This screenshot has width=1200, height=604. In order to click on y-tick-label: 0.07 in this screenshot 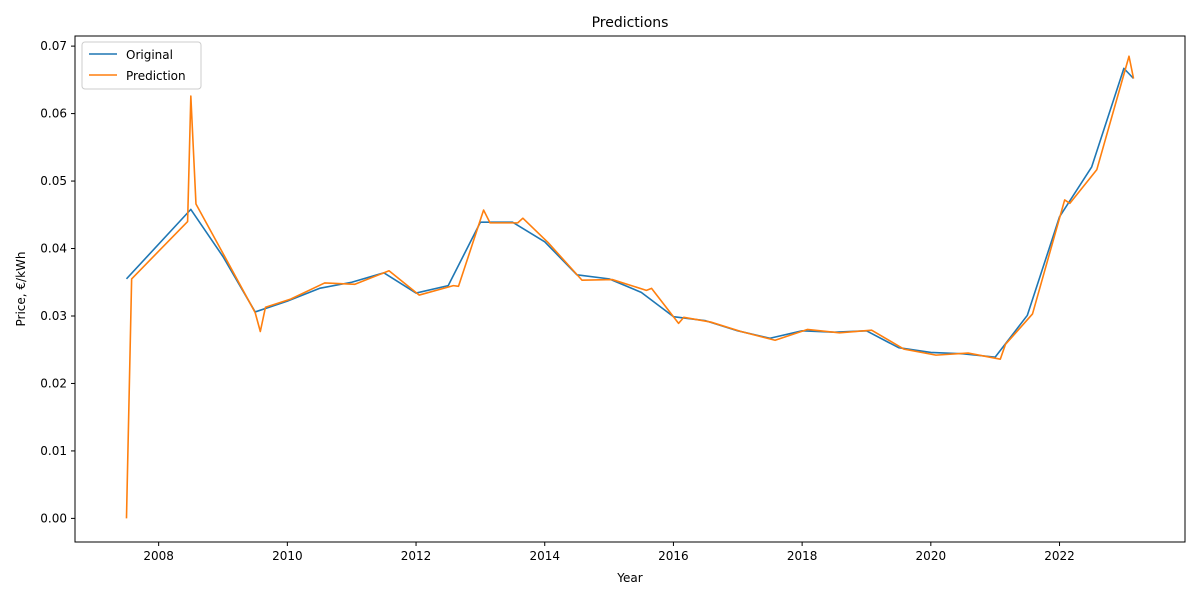, I will do `click(53, 46)`.